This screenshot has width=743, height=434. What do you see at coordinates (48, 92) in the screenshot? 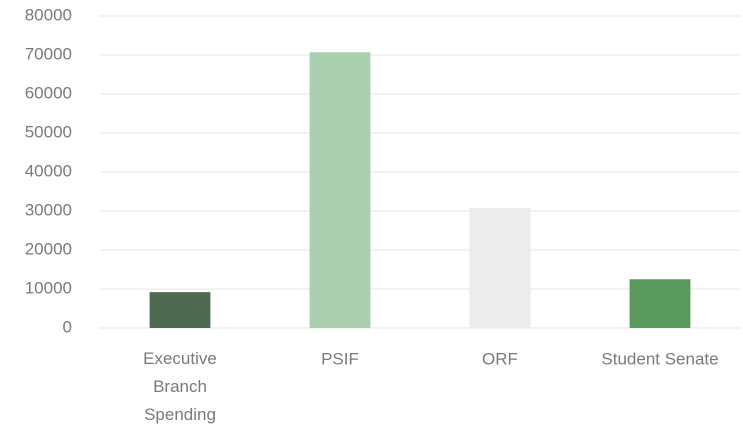
I see `y-tick-label: 60000` at bounding box center [48, 92].